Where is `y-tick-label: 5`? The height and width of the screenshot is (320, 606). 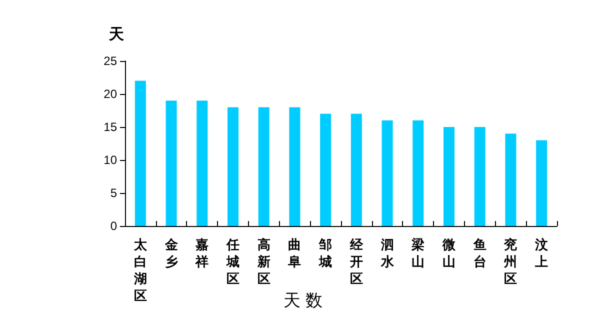
y-tick-label: 5 is located at coordinates (114, 193).